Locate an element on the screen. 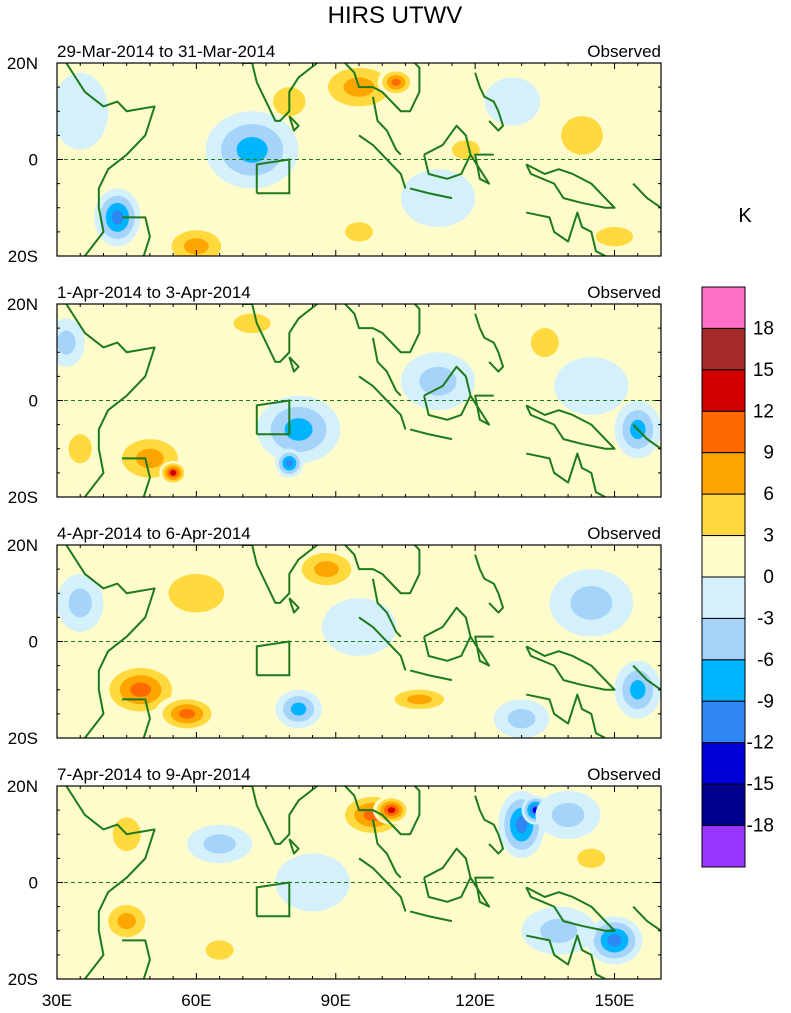 The height and width of the screenshot is (1013, 791). figure-title: HIRS UTWV is located at coordinates (395, 15).